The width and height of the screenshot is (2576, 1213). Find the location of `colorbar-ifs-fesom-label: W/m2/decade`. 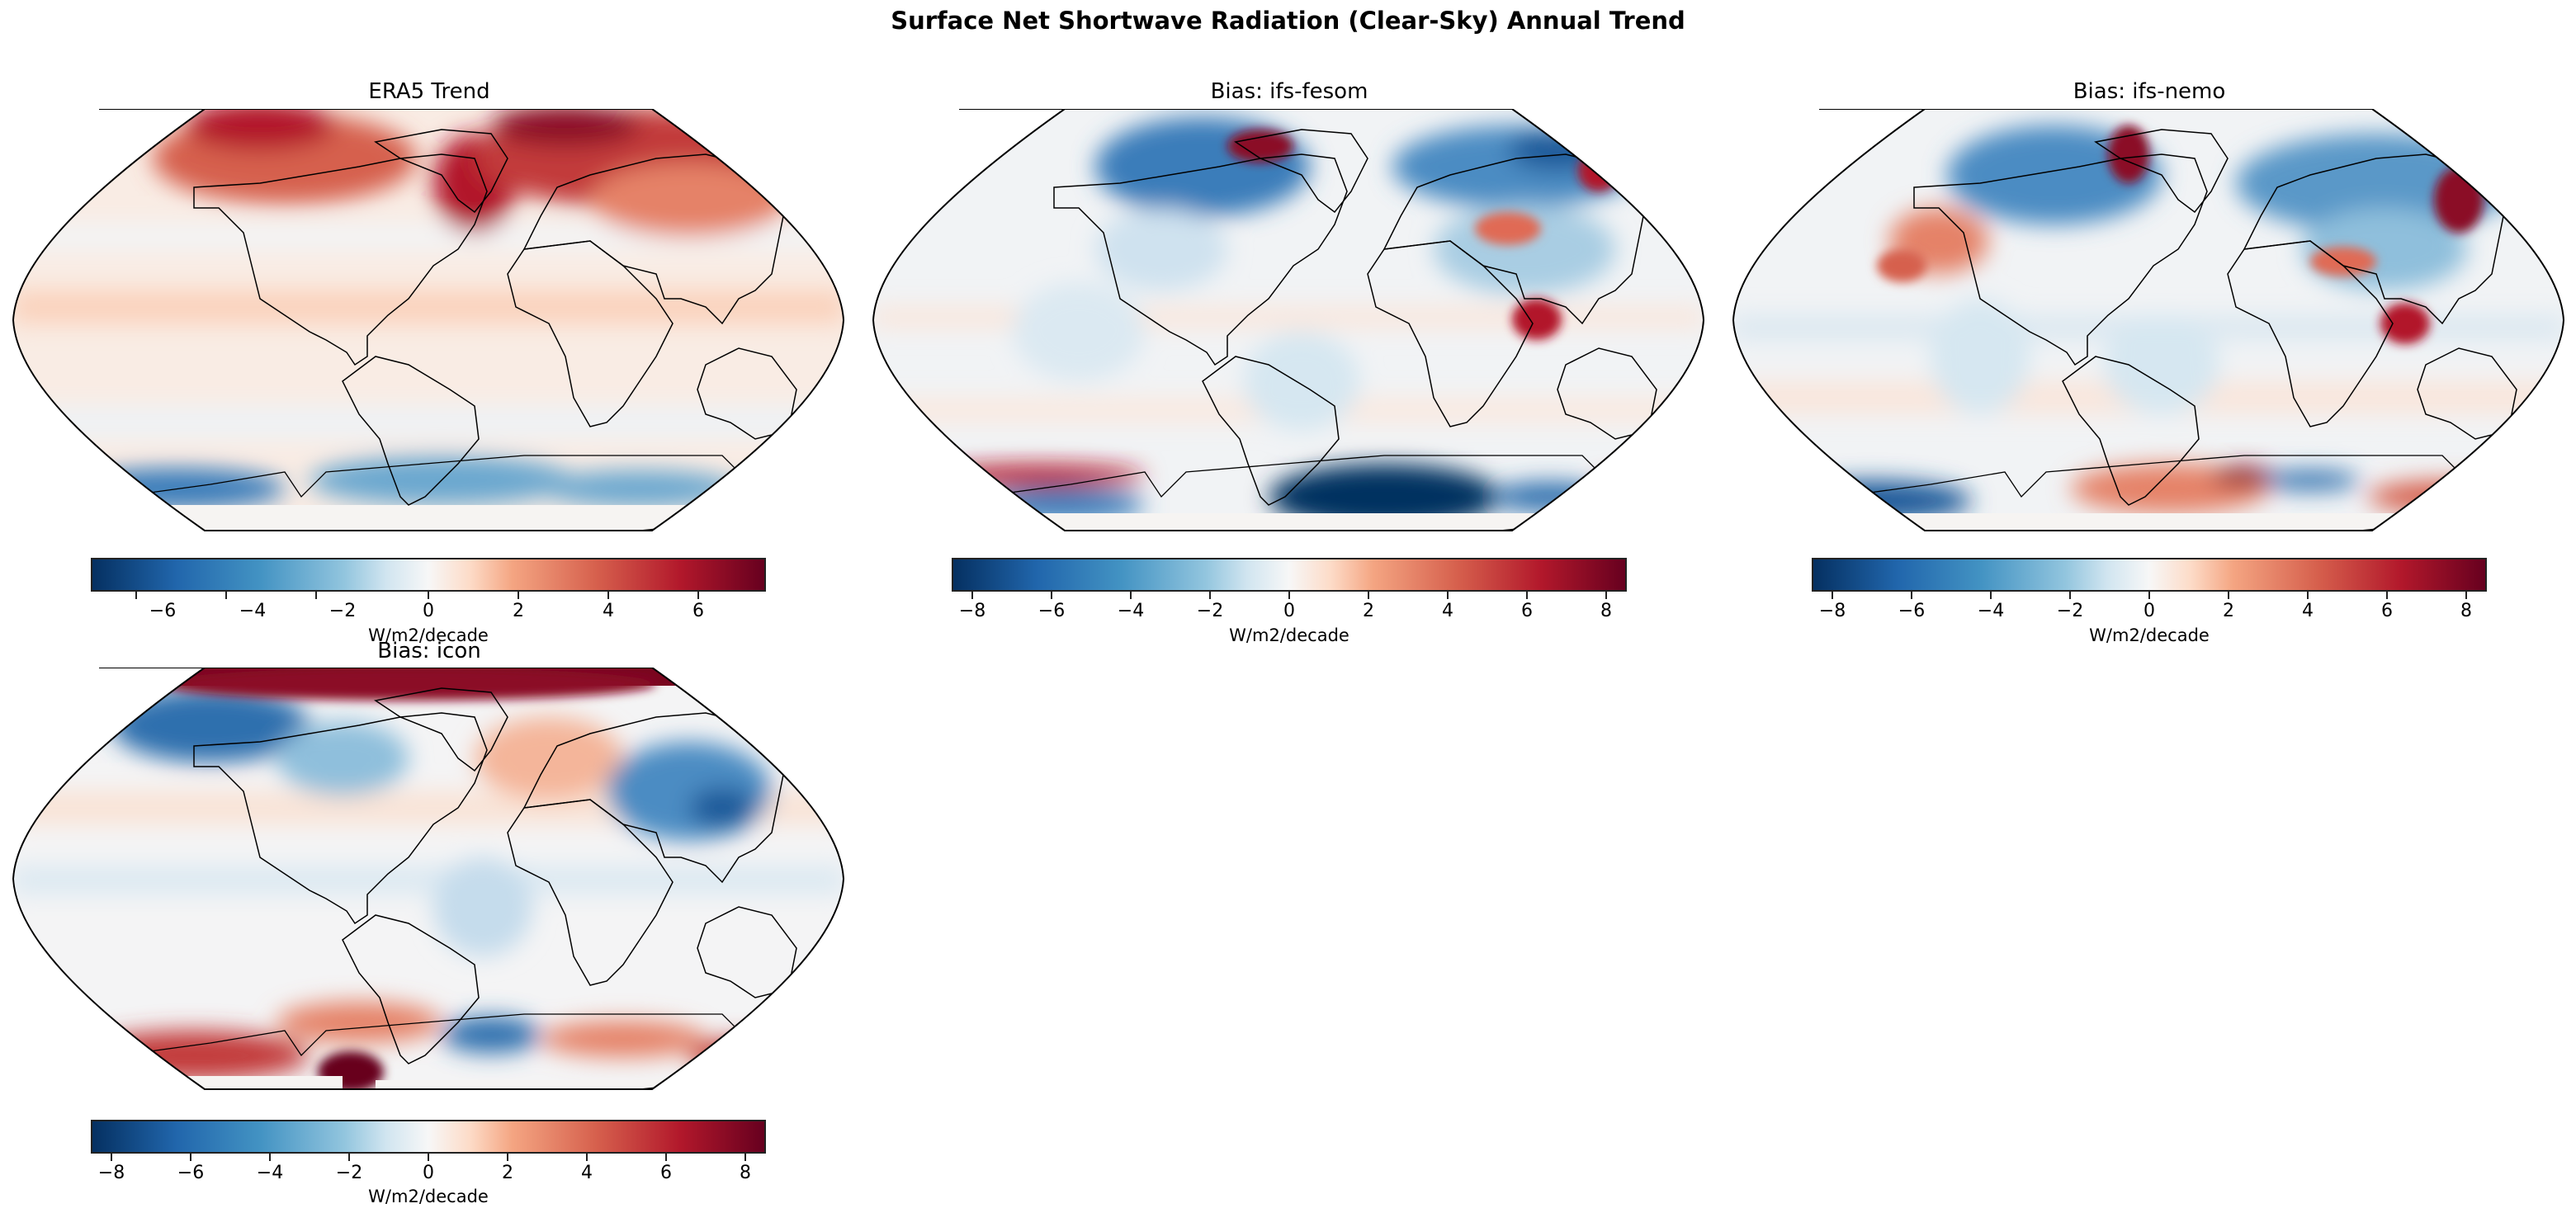

colorbar-ifs-fesom-label: W/m2/decade is located at coordinates (1289, 635).